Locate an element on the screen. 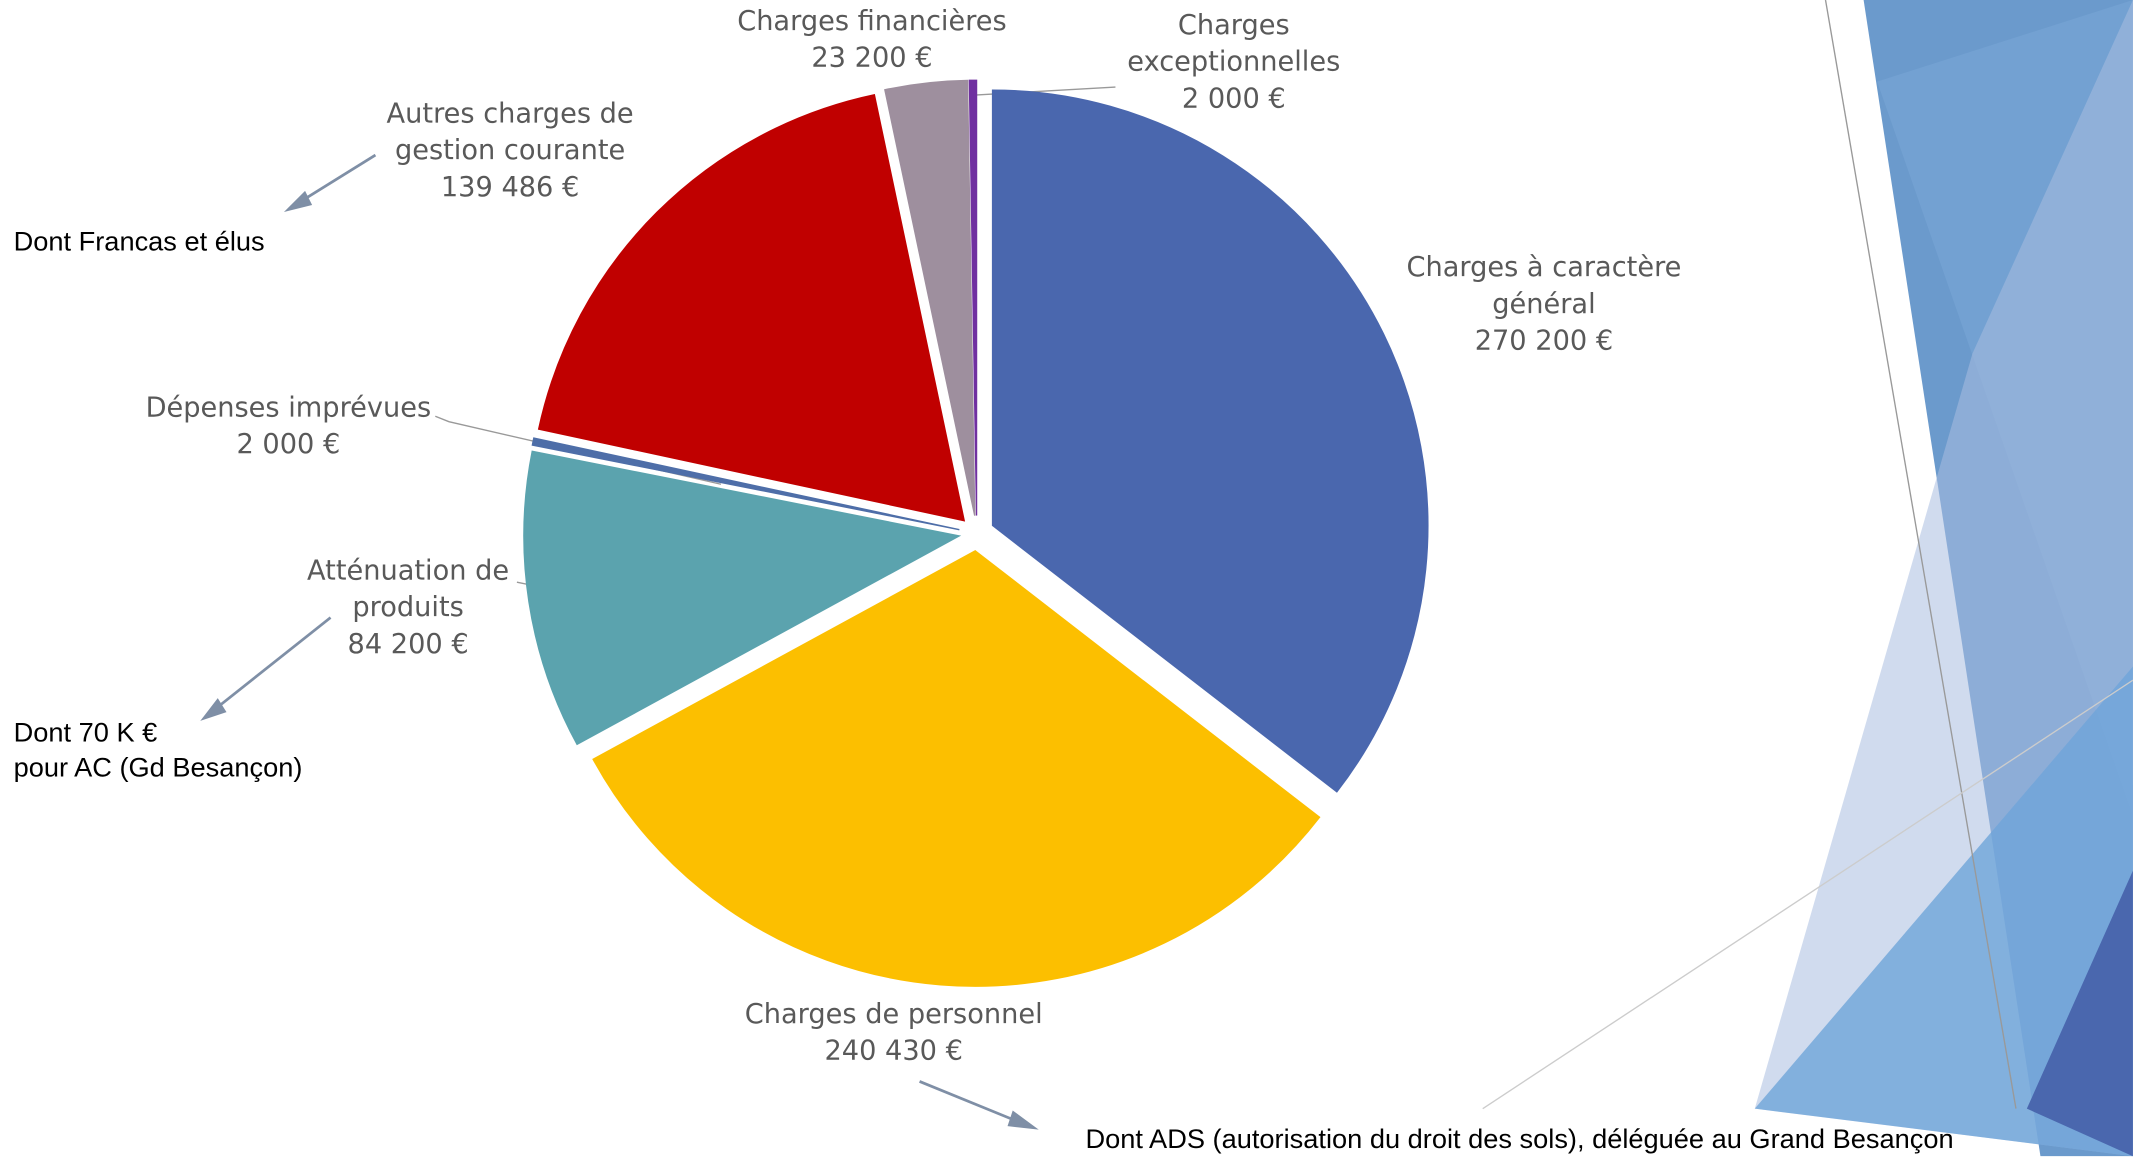 The height and width of the screenshot is (1158, 2133). category-label: Charges à caractère général is located at coordinates (1544, 285).